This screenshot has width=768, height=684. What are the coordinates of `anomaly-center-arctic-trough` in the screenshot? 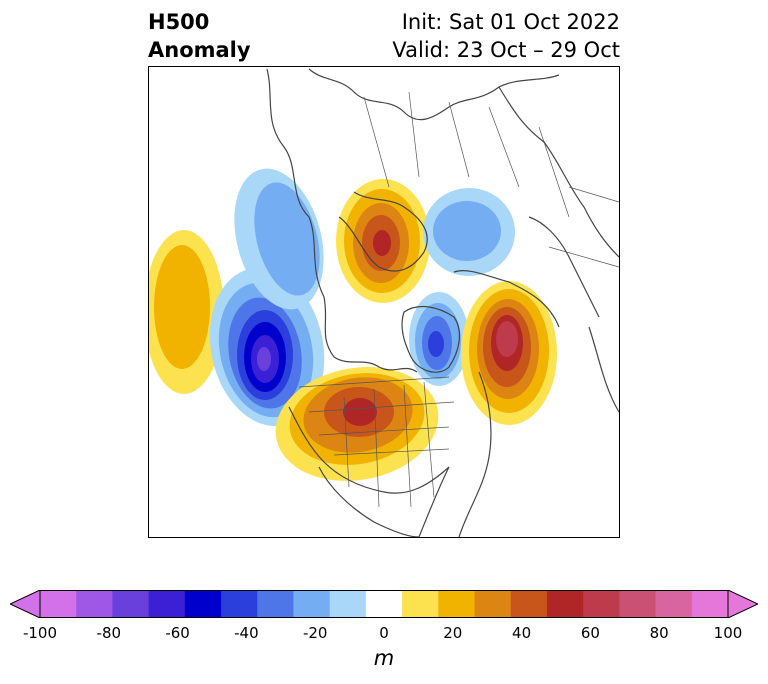 It's located at (469, 232).